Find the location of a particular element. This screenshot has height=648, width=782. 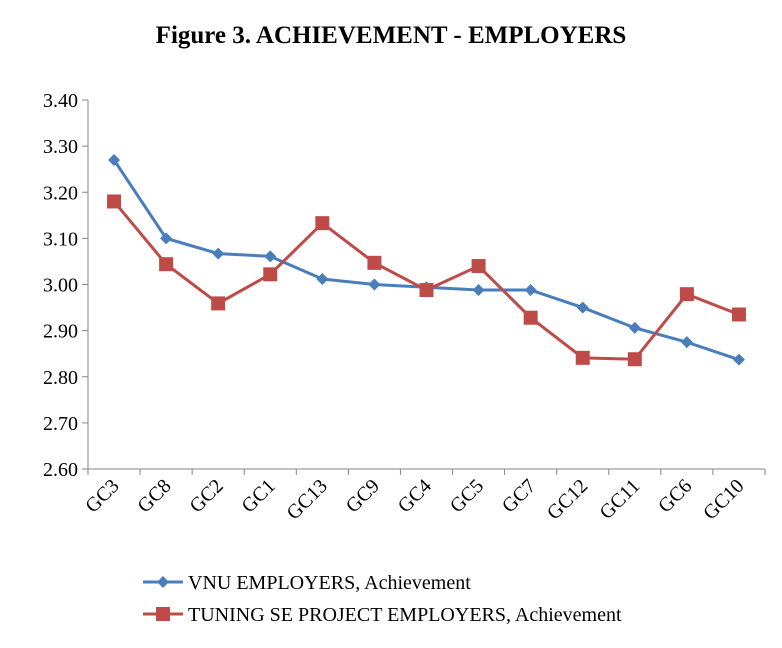

x-tick-label: GC6 is located at coordinates (675, 496).